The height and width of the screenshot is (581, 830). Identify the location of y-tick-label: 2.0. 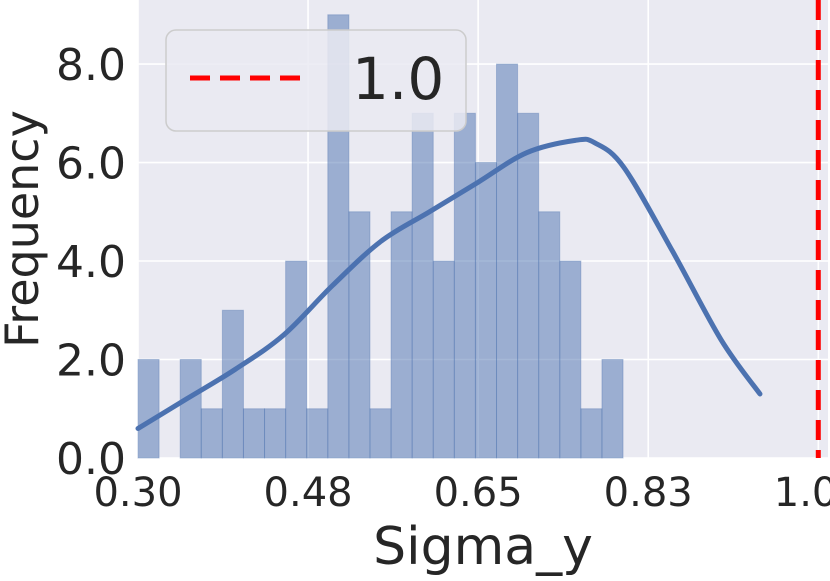
(91, 361).